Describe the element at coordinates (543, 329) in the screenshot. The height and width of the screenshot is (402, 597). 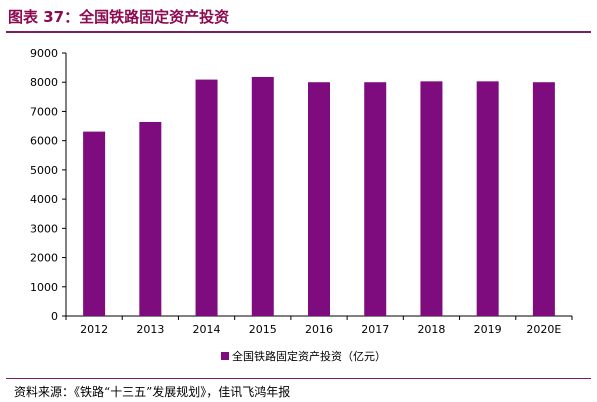
I see `x-tick-label: 2020E` at that location.